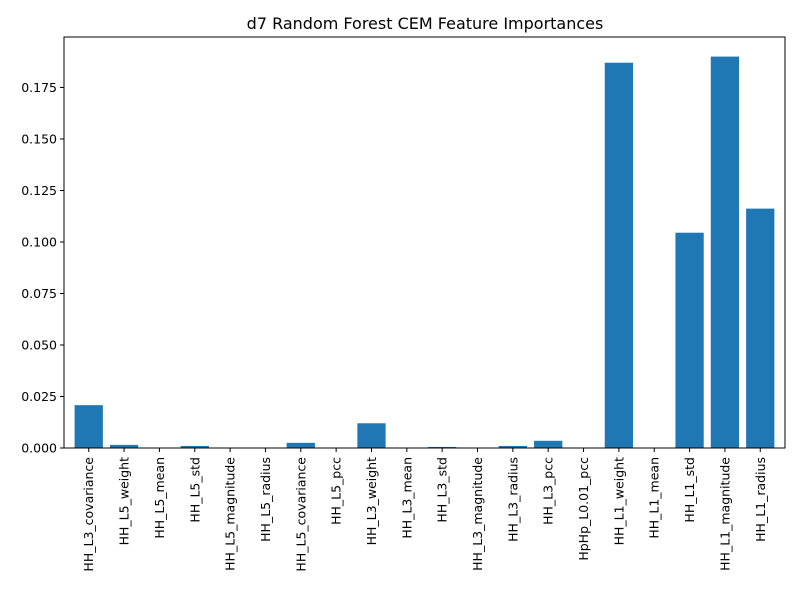 Image resolution: width=800 pixels, height=600 pixels. What do you see at coordinates (39, 344) in the screenshot?
I see `y-tick-label: 0.050` at bounding box center [39, 344].